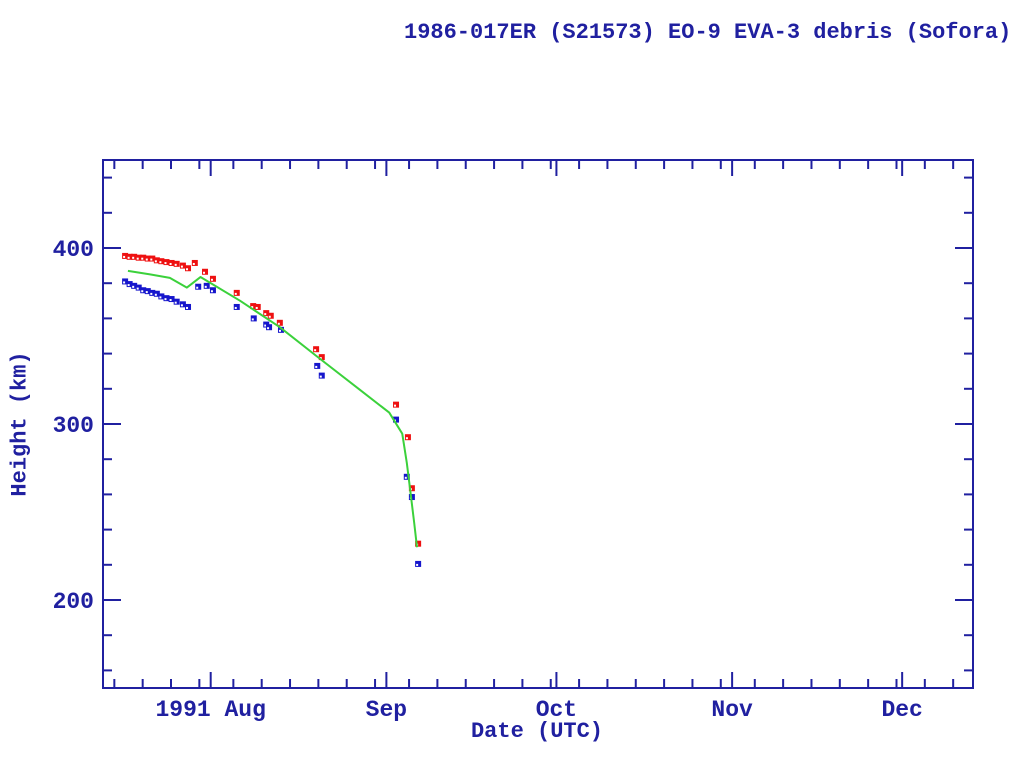  Describe the element at coordinates (73, 250) in the screenshot. I see `y-tick-label: 400` at that location.